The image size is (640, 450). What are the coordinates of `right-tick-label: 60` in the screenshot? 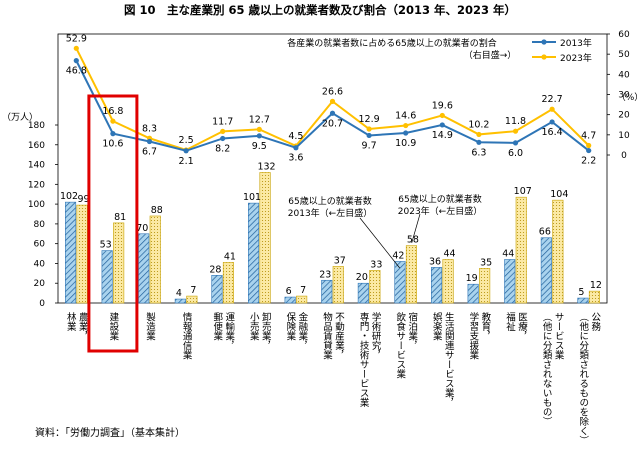 It's located at (624, 35).